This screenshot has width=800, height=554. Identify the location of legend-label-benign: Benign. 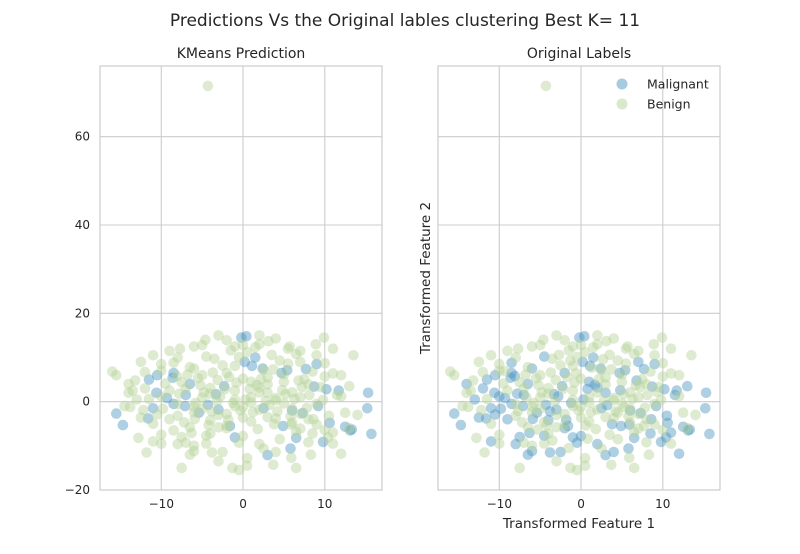
(669, 104).